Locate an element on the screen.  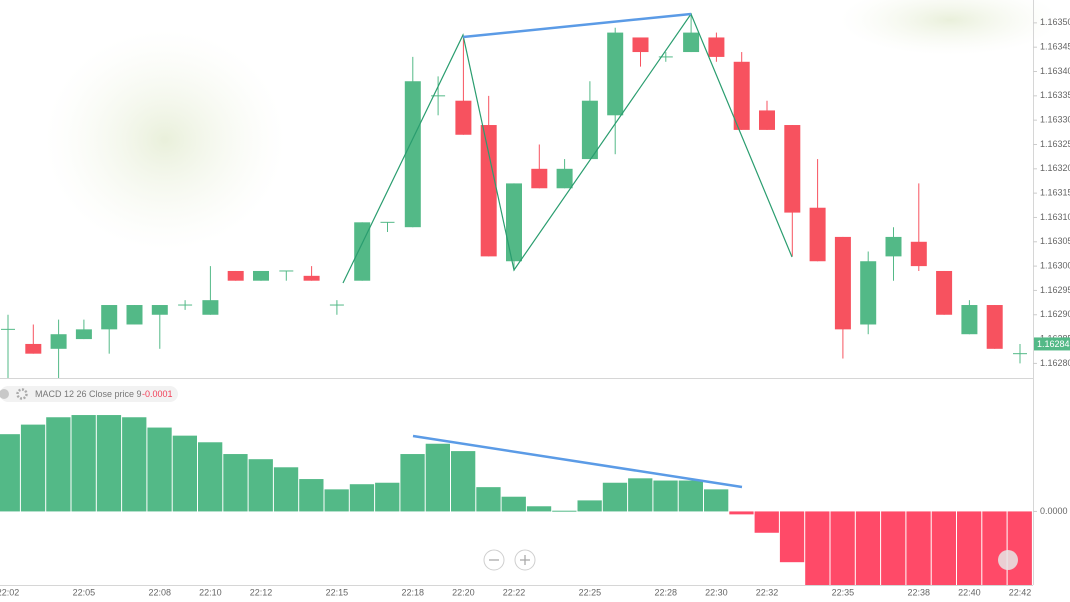
indicator-header is located at coordinates (89, 394).